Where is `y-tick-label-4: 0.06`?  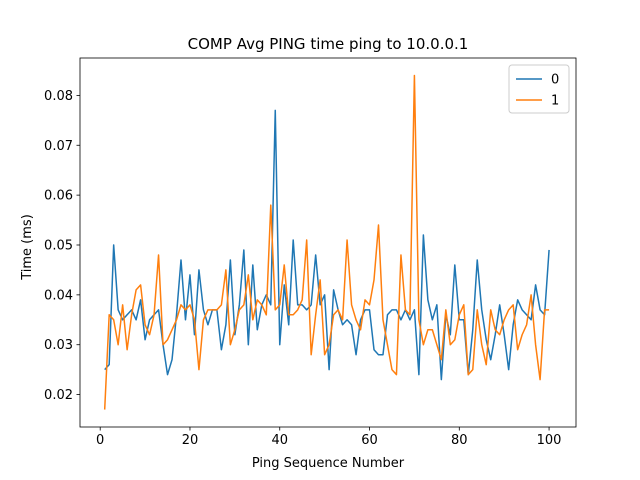 y-tick-label-4: 0.06 is located at coordinates (58, 196).